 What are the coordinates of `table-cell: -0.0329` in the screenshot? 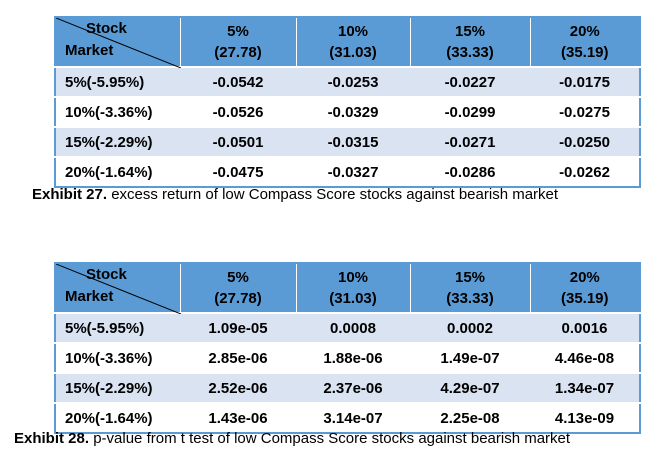 It's located at (353, 111).